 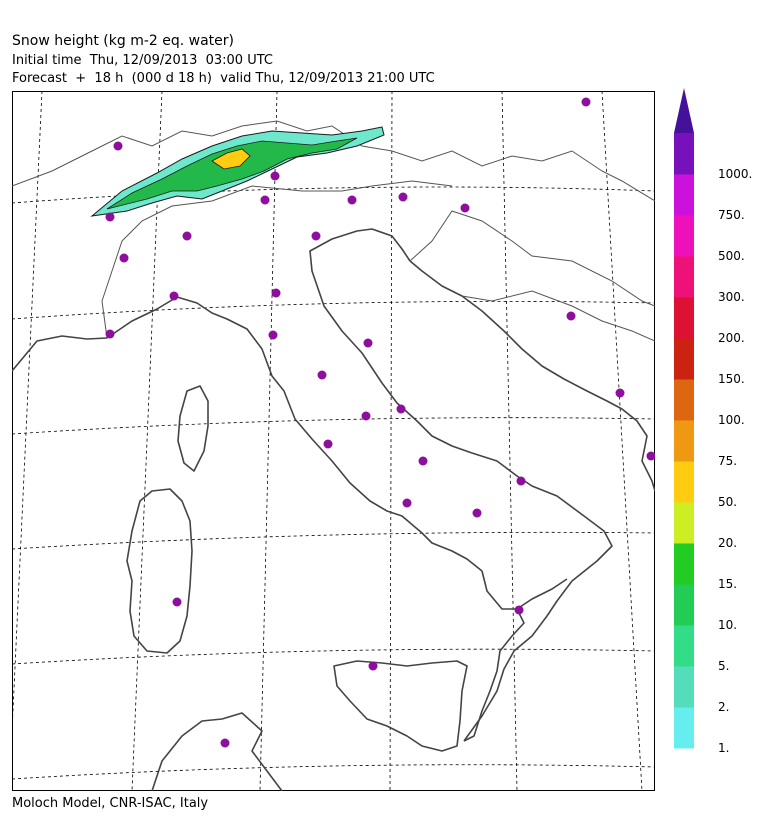 I want to click on legend-label: 10., so click(x=728, y=625).